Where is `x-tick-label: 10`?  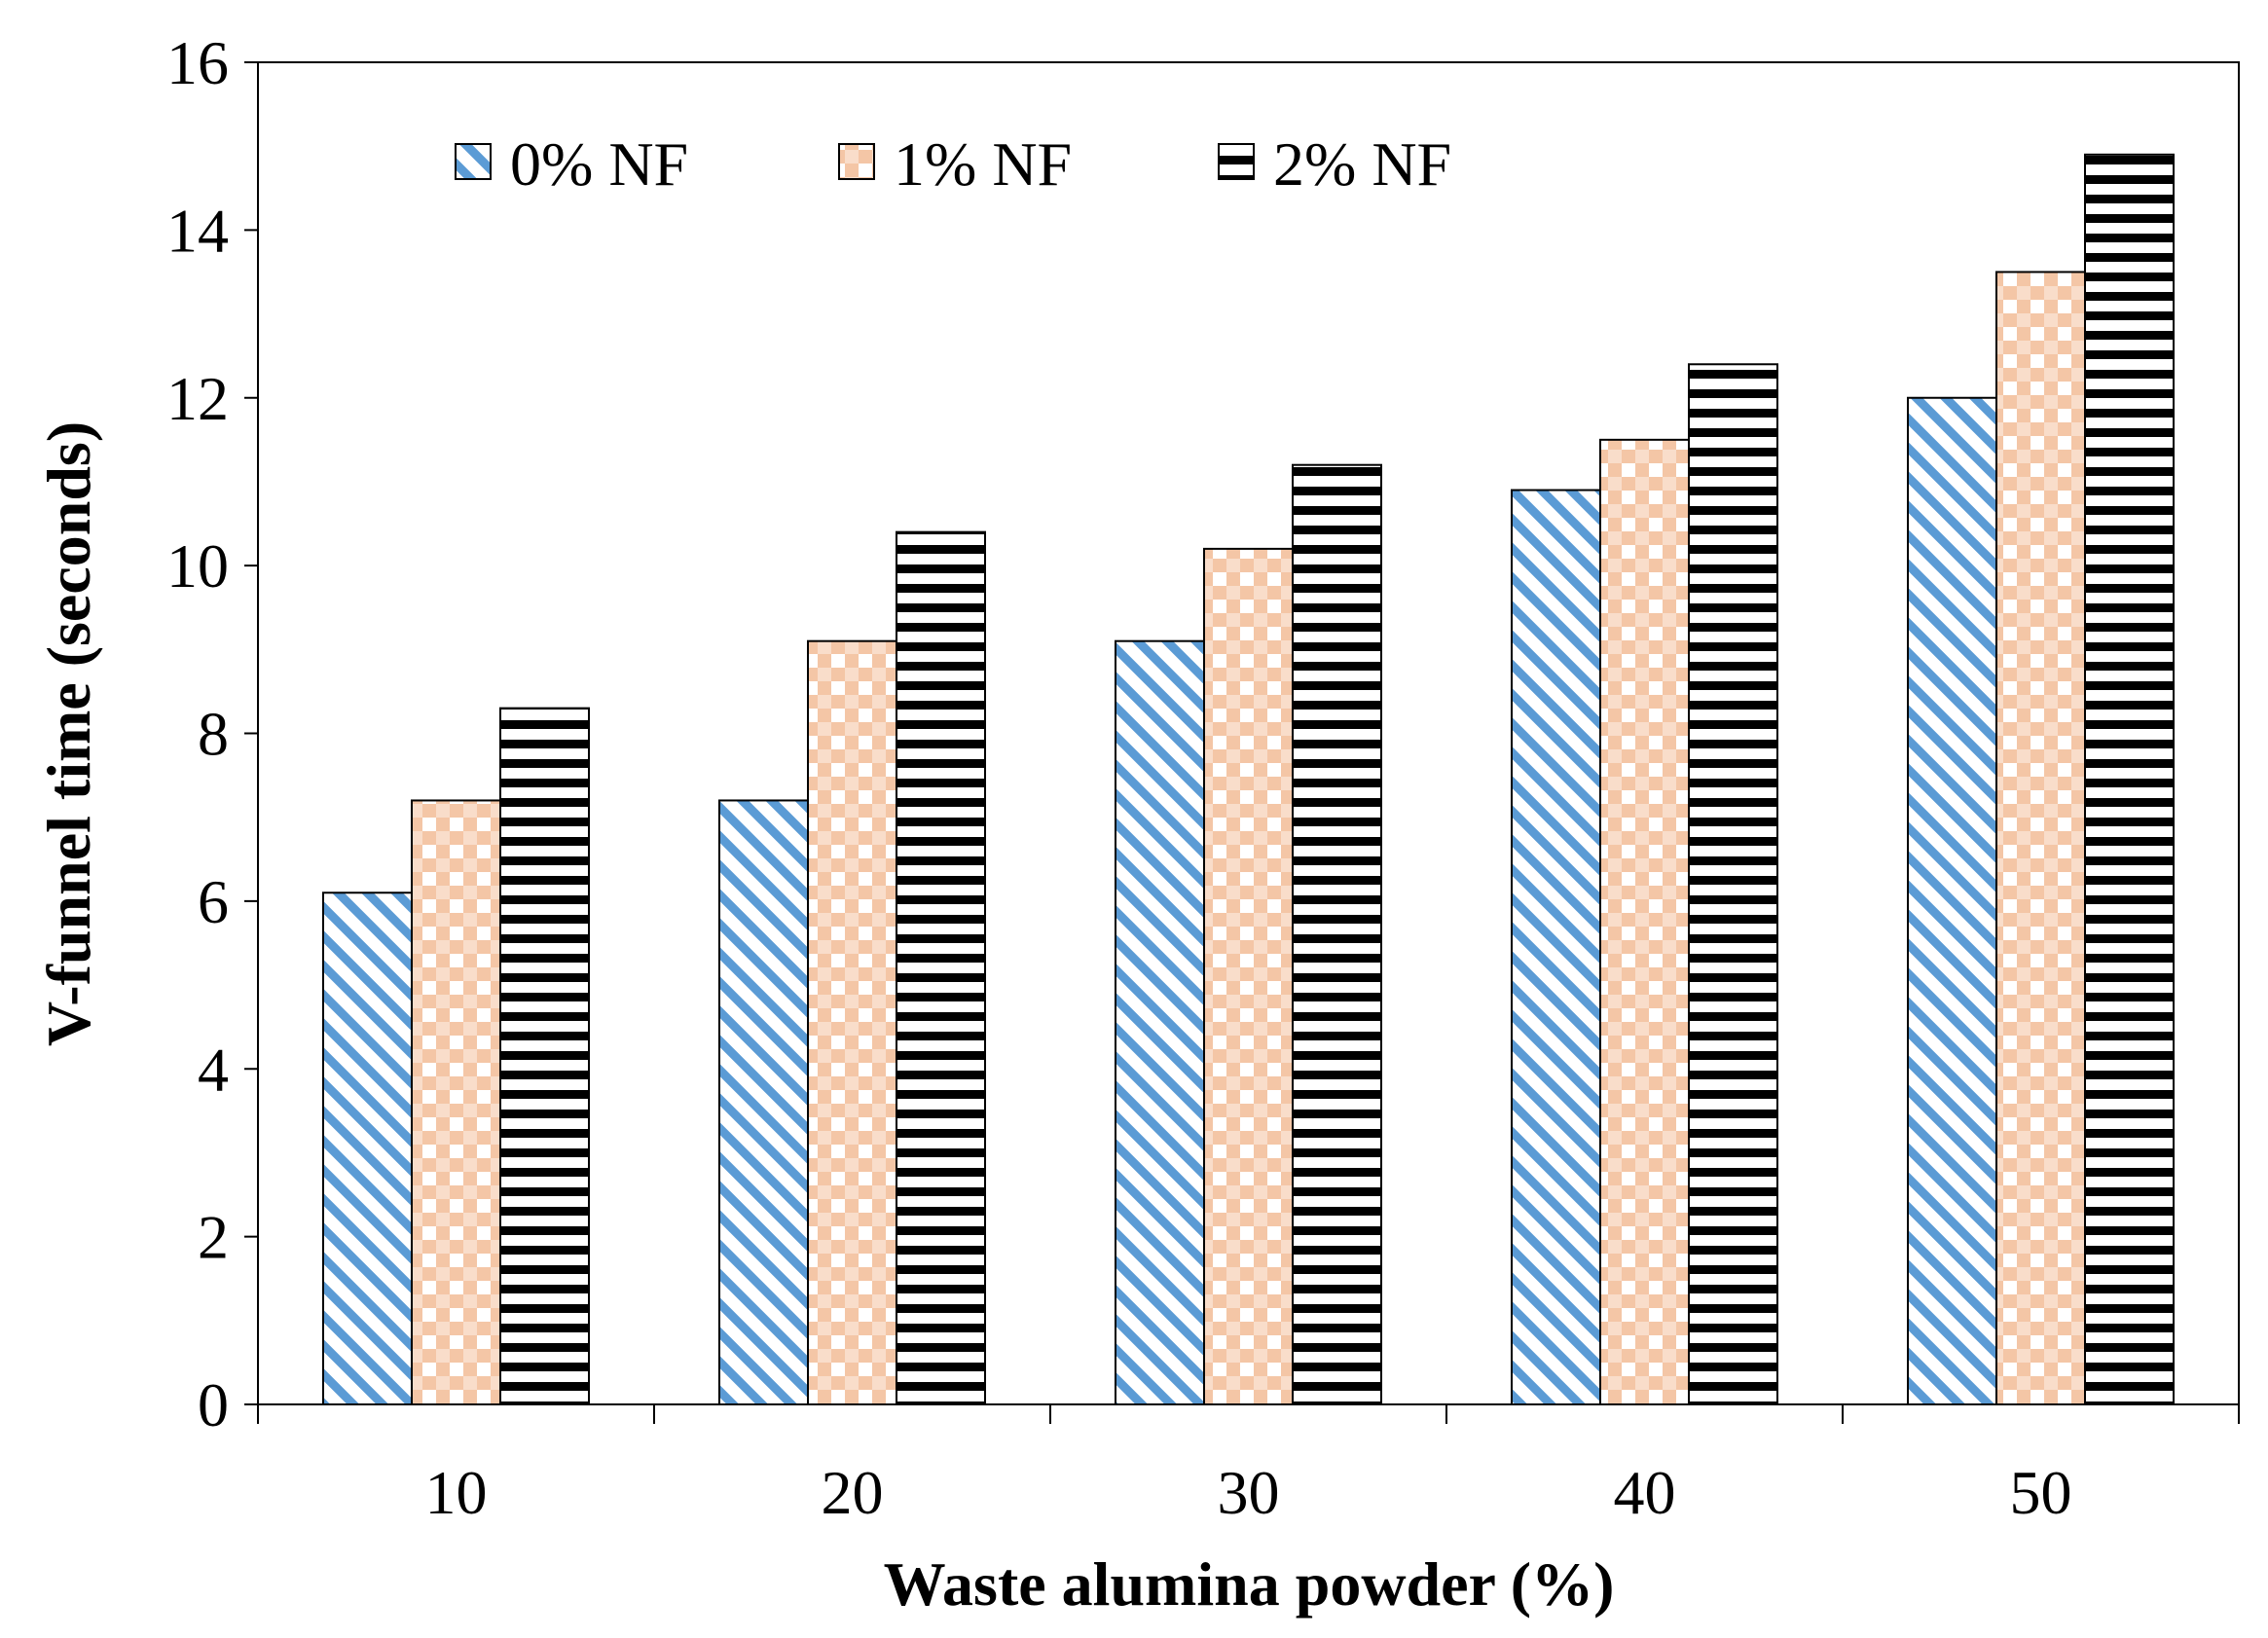
x-tick-label: 10 is located at coordinates (456, 1492).